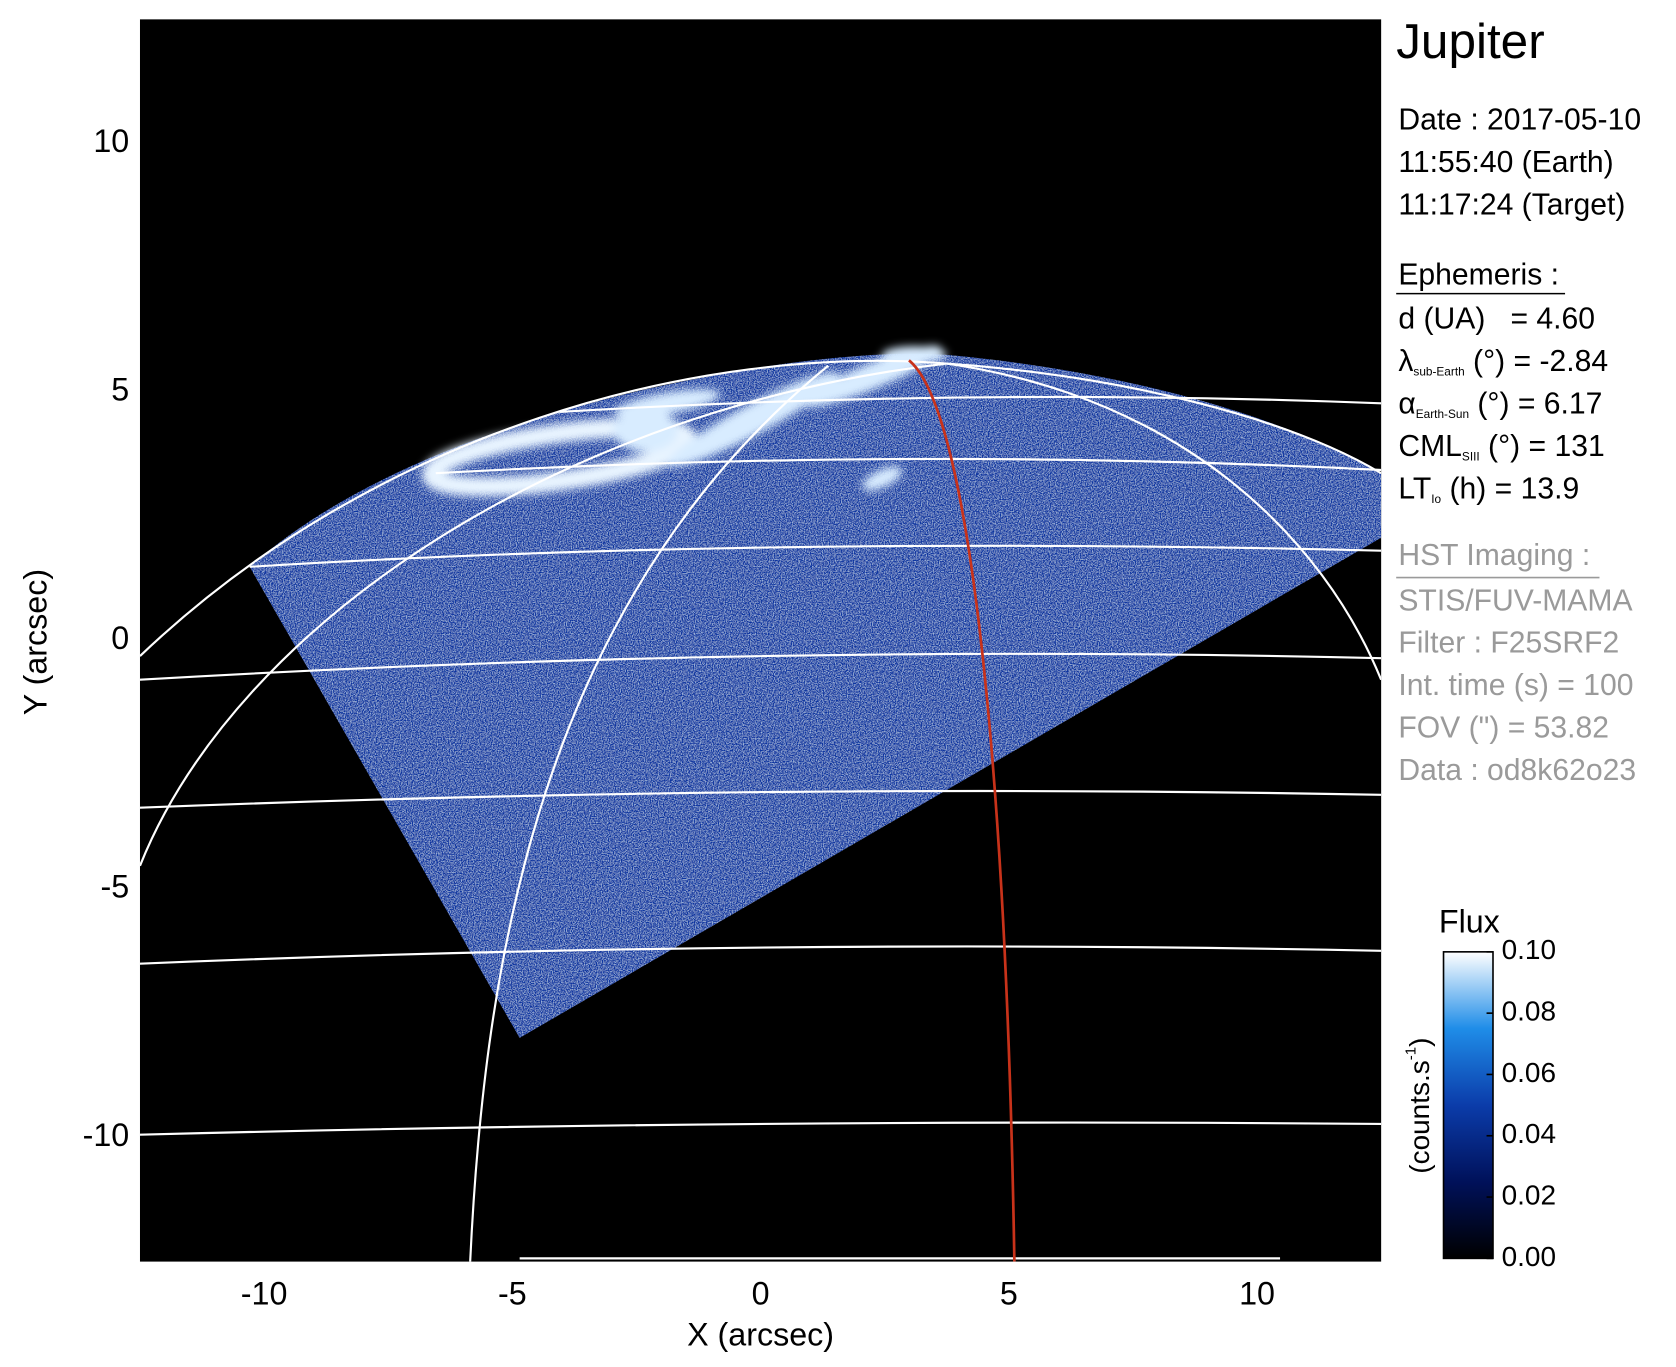  Describe the element at coordinates (1257, 1294) in the screenshot. I see `x-tick-label: 10` at that location.